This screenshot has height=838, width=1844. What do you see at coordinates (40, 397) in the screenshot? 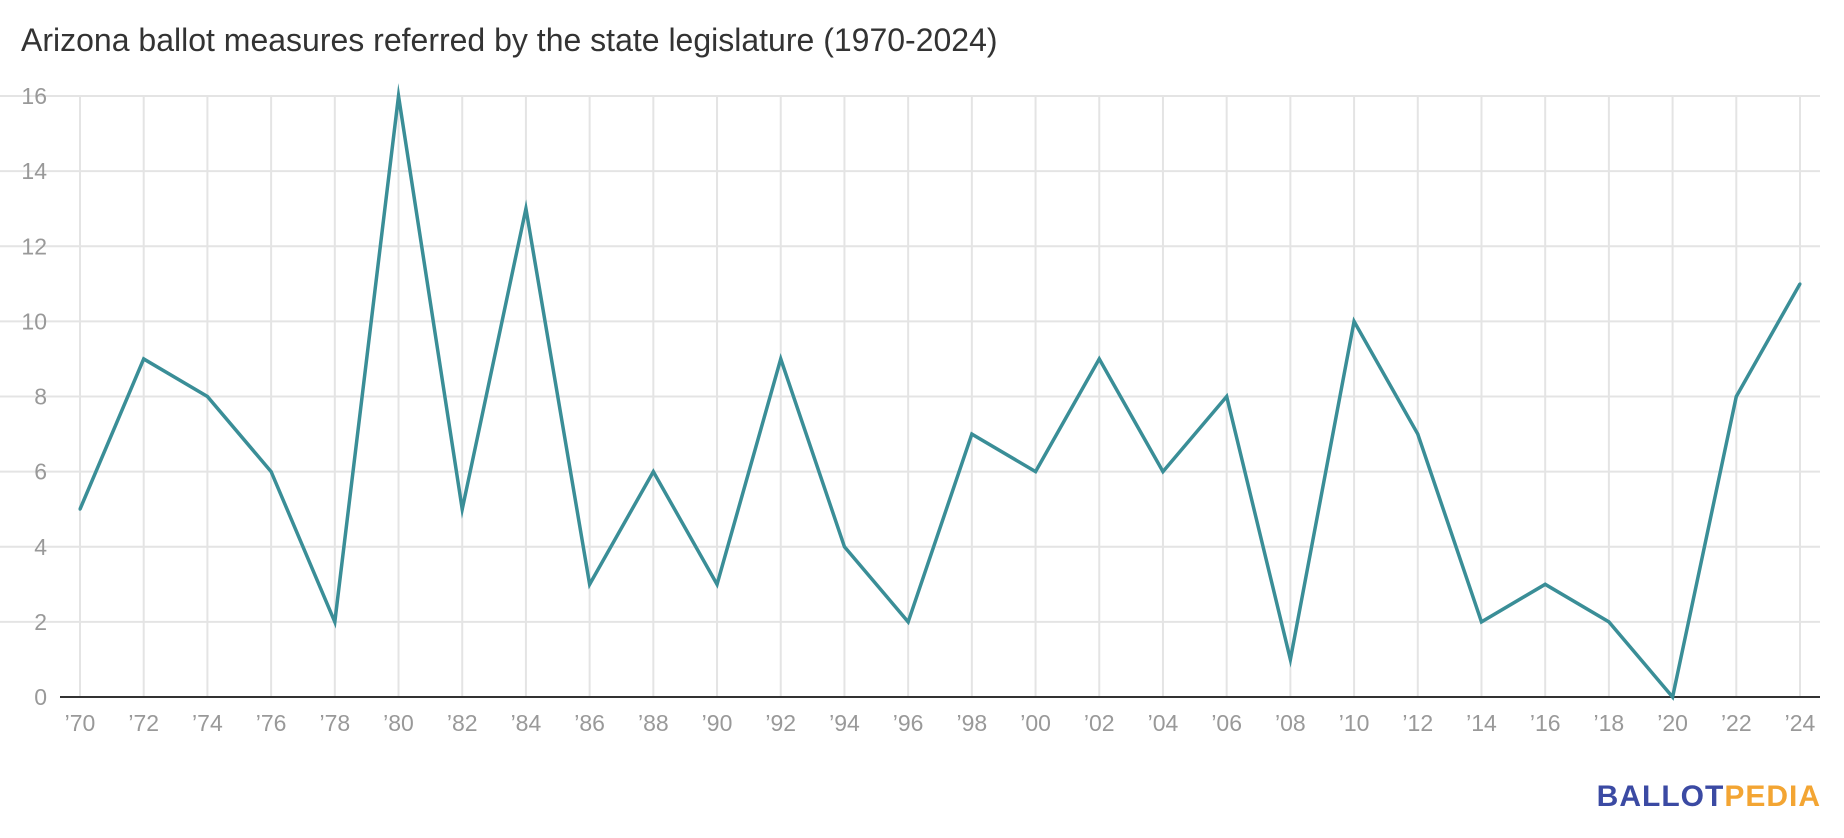
I see `y-tick-label: 8` at bounding box center [40, 397].